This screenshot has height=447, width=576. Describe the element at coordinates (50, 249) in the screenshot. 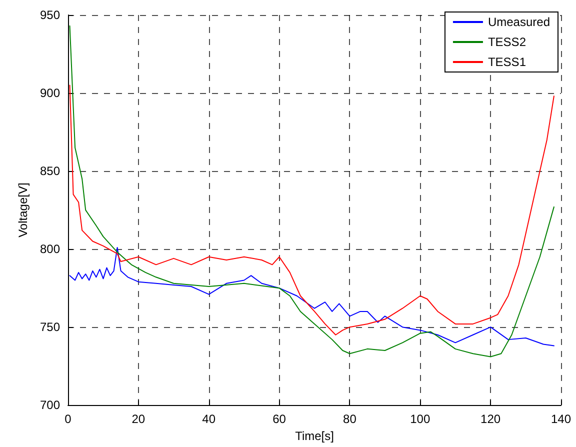

I see `y-tick-label: 800` at that location.